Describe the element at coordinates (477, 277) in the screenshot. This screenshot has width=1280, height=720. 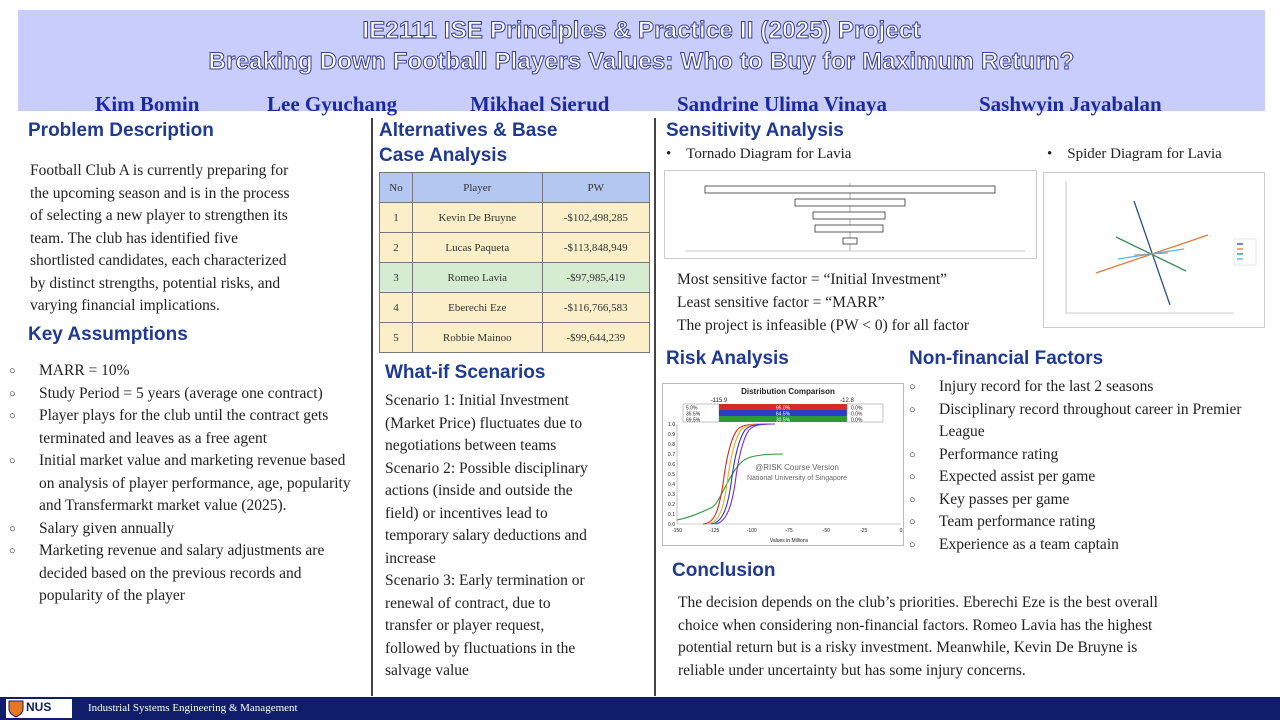
I see `cell-player: Romeo Lavia` at that location.